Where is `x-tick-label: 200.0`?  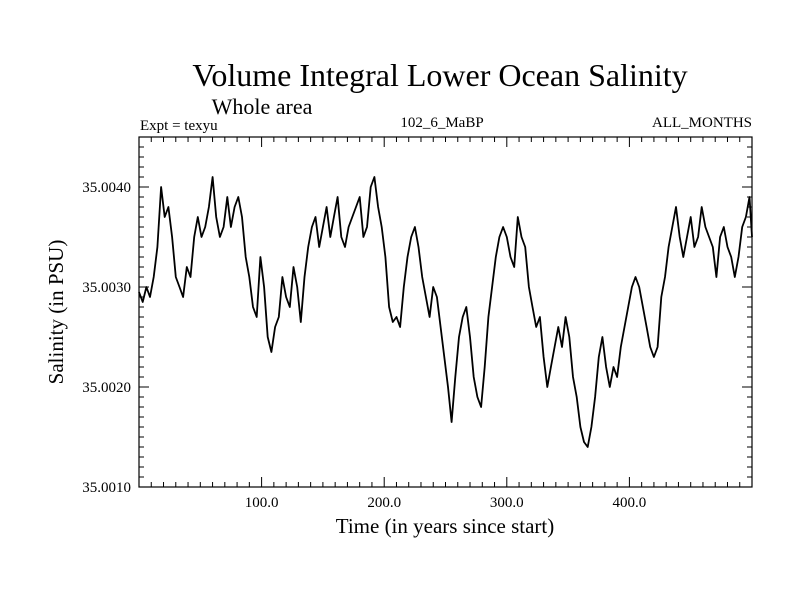 x-tick-label: 200.0 is located at coordinates (384, 503).